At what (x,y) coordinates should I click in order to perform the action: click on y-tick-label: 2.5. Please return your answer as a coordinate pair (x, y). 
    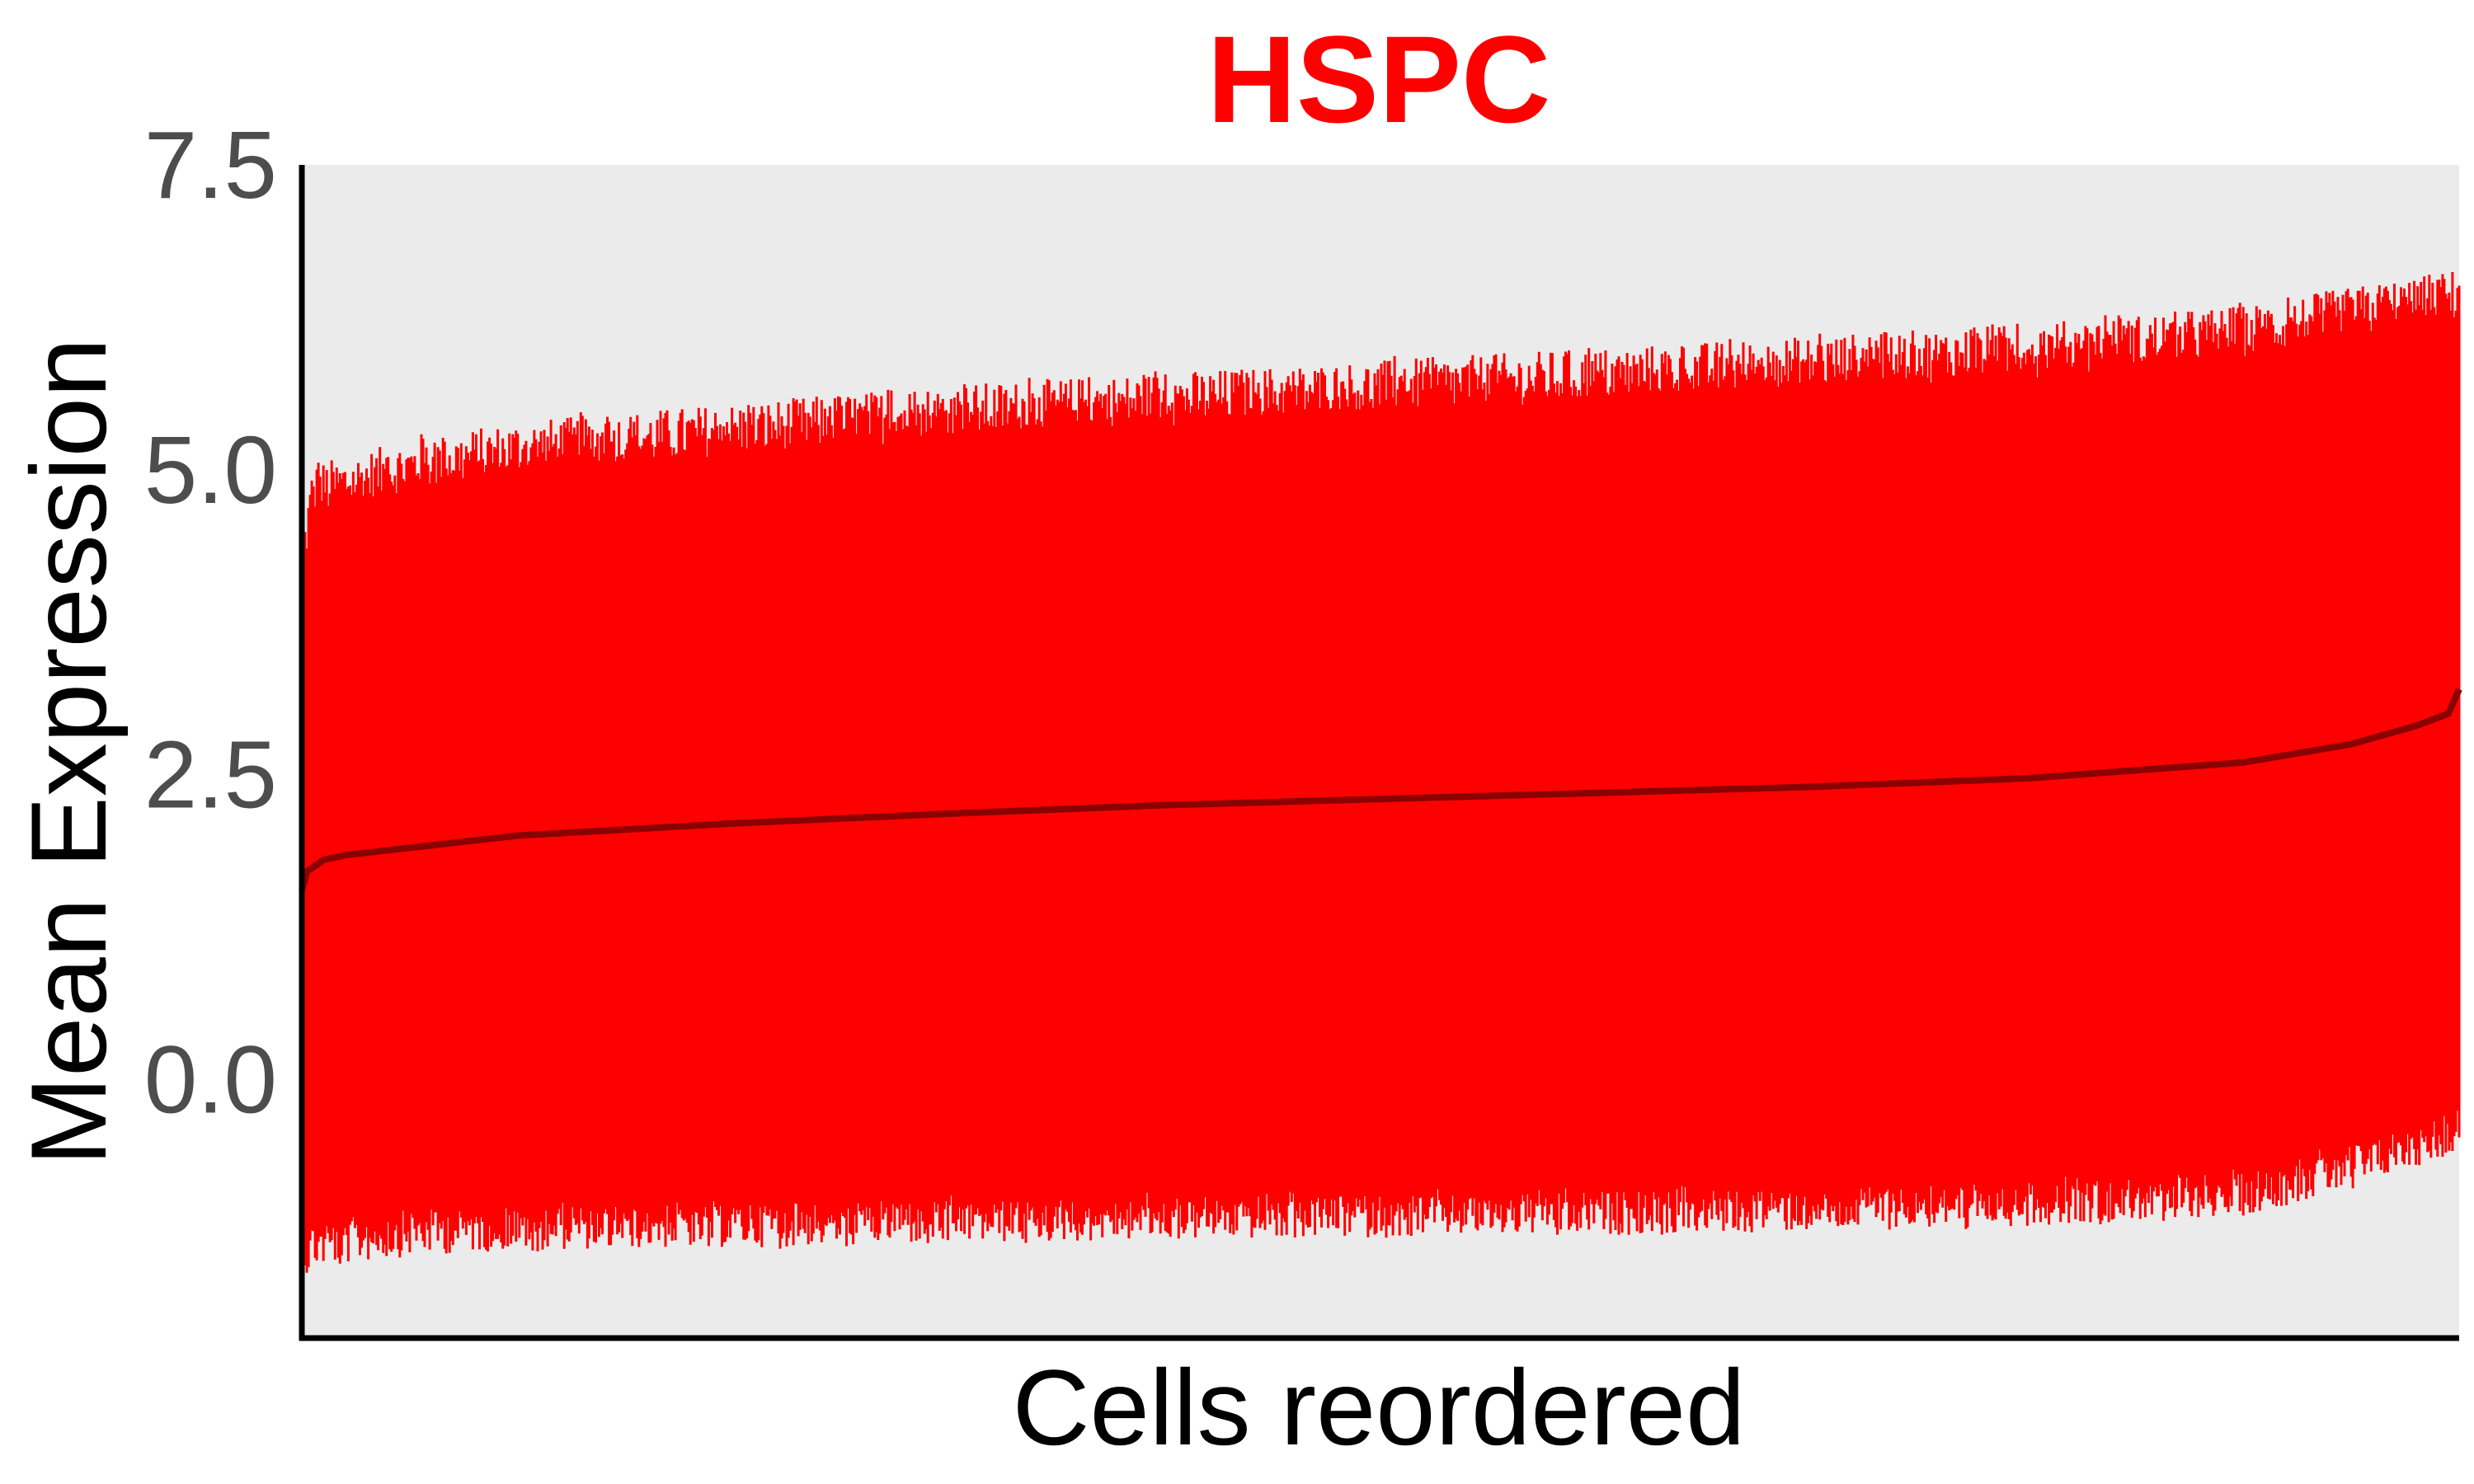
    Looking at the image, I should click on (210, 775).